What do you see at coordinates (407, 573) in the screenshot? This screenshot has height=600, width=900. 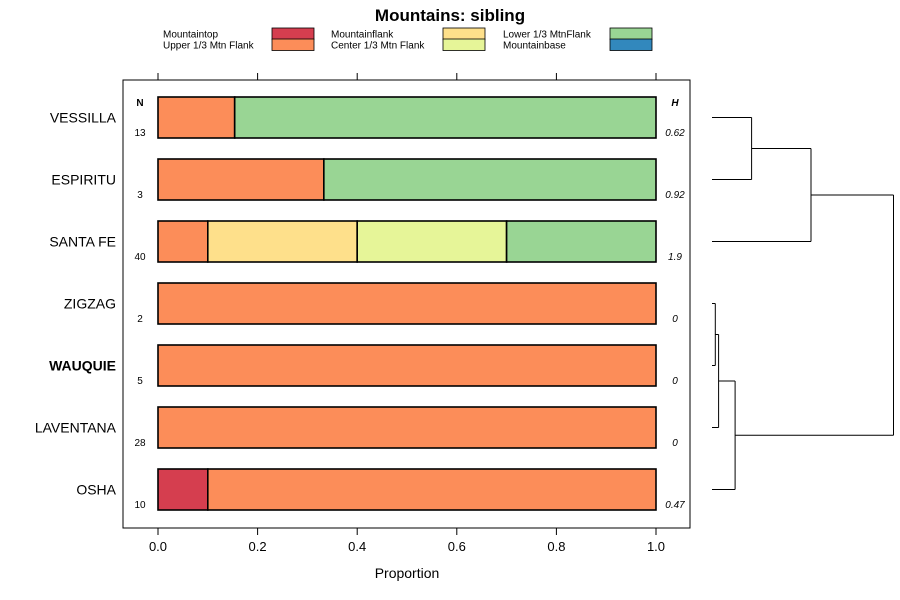 I see `x-axis-title: Proportion` at bounding box center [407, 573].